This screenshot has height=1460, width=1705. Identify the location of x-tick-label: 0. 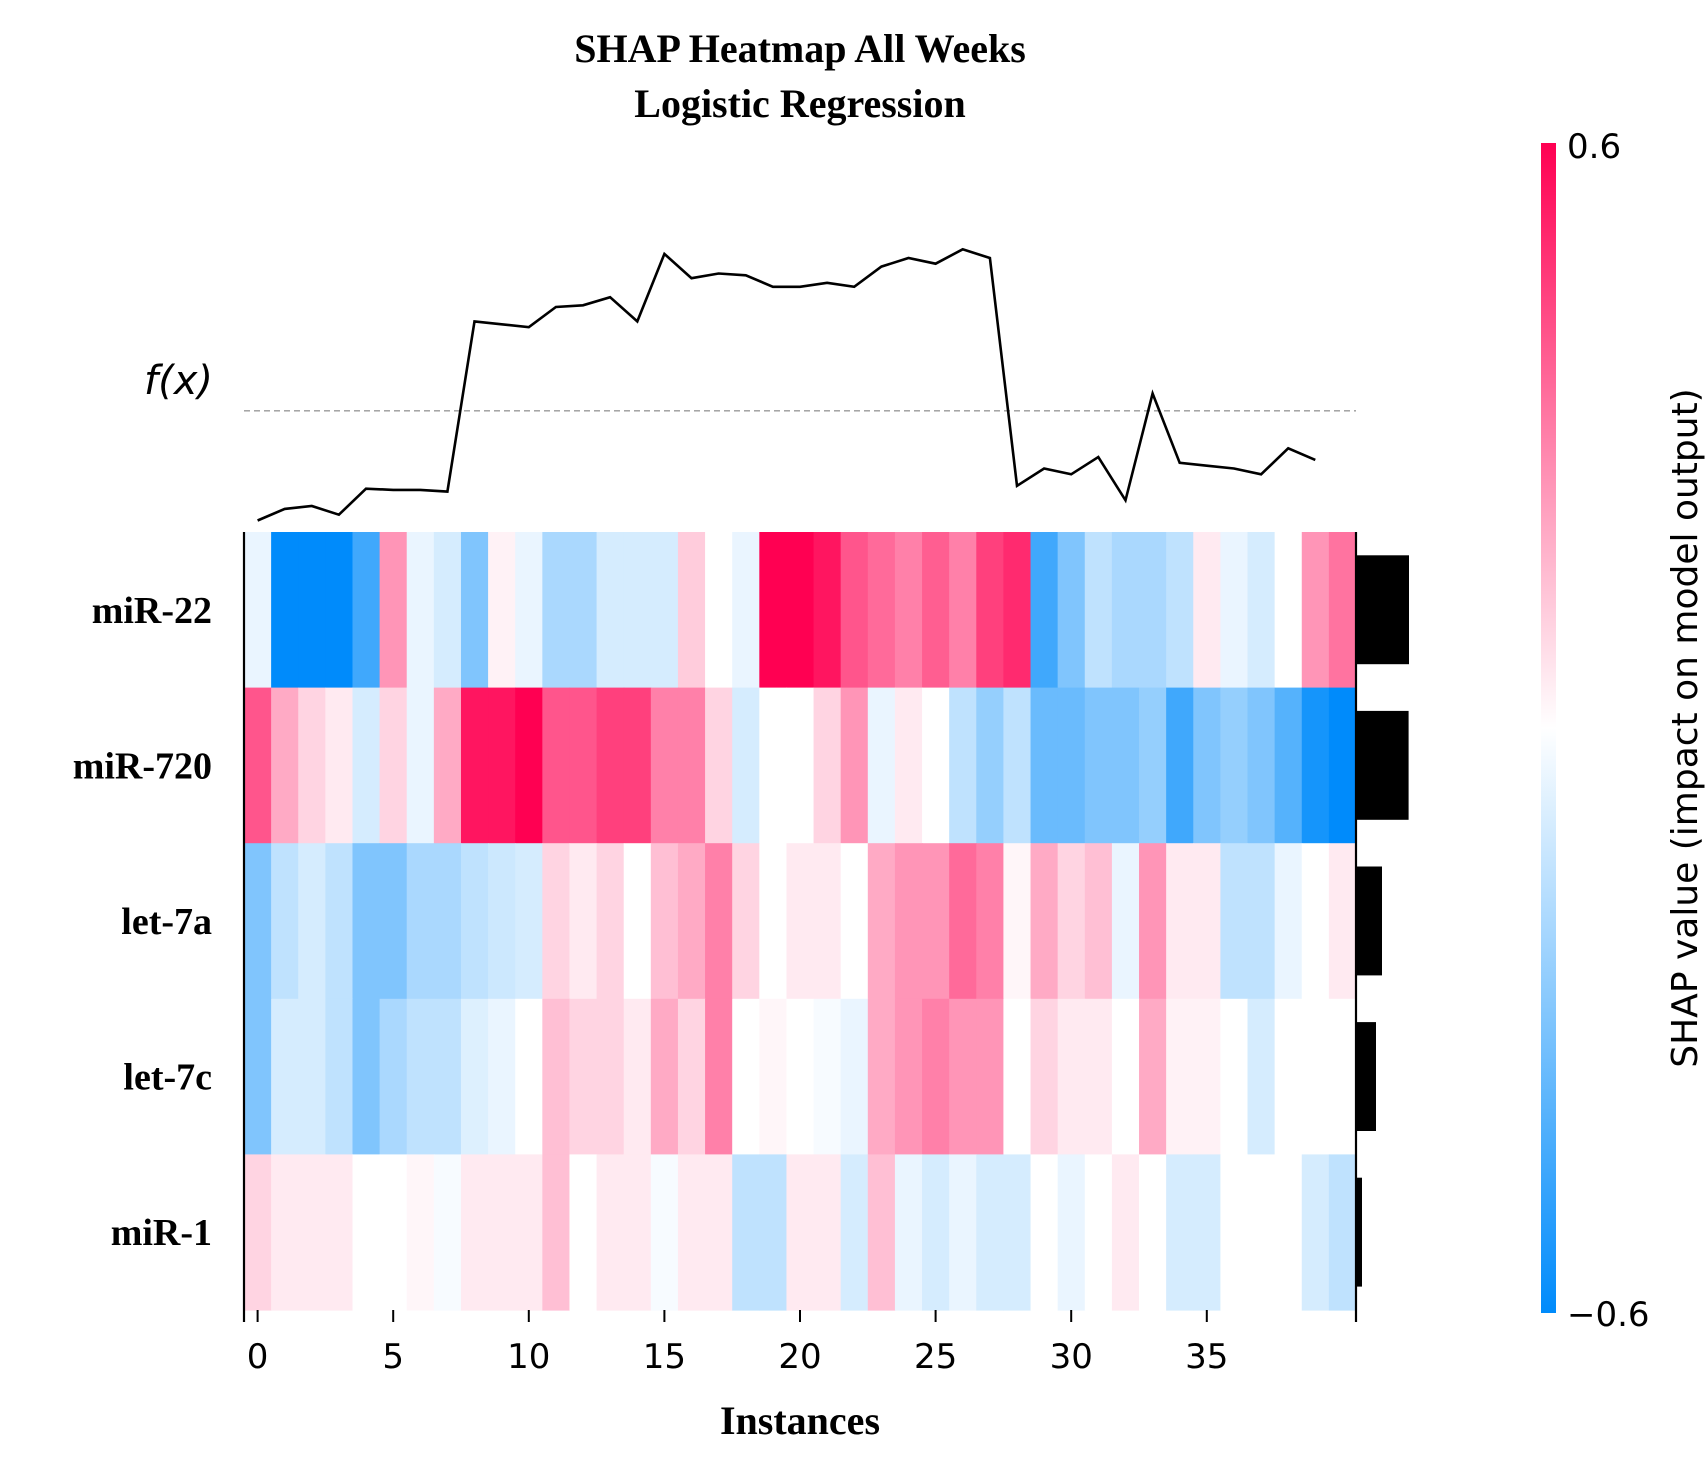
(258, 1357).